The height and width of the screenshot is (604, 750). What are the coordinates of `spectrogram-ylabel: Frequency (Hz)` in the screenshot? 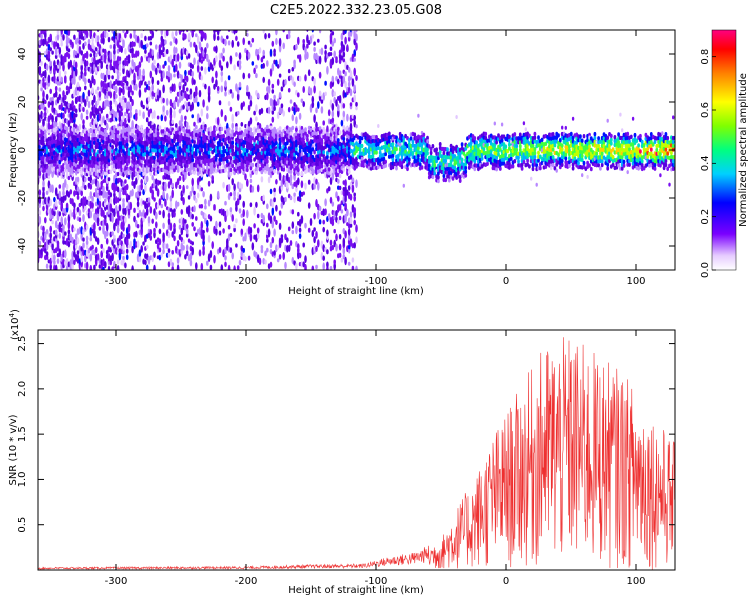 It's located at (13, 150).